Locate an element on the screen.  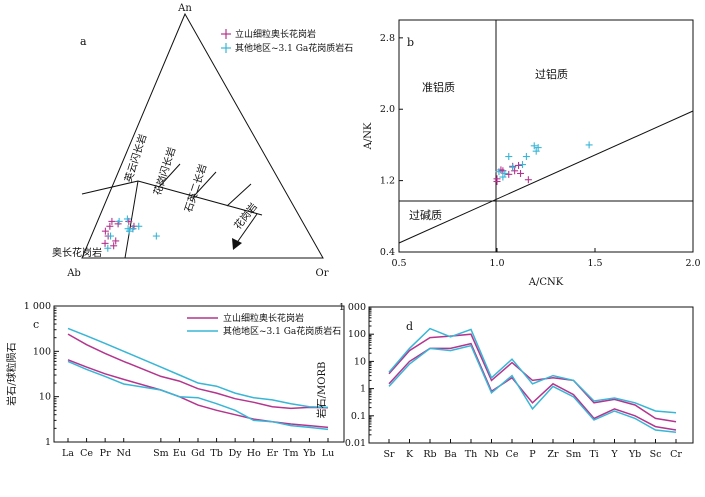
y-tick-label: 0.1 is located at coordinates (358, 416).